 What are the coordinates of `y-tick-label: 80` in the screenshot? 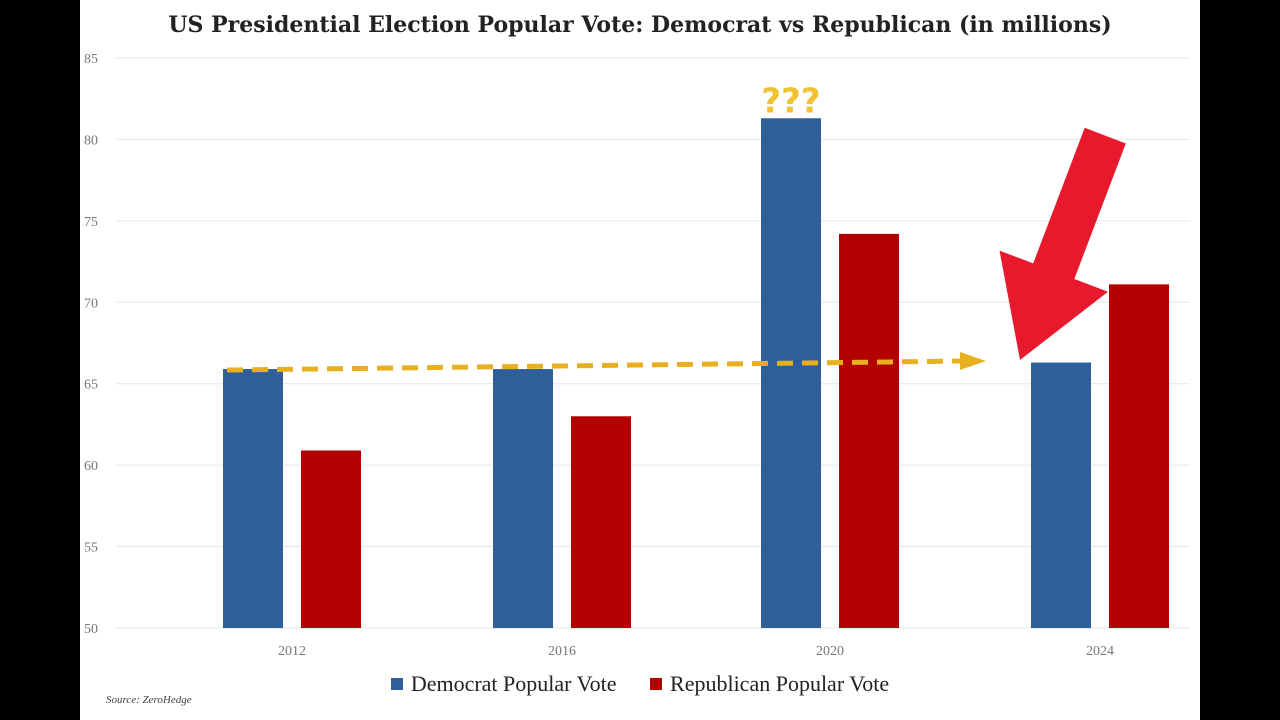 It's located at (91, 140).